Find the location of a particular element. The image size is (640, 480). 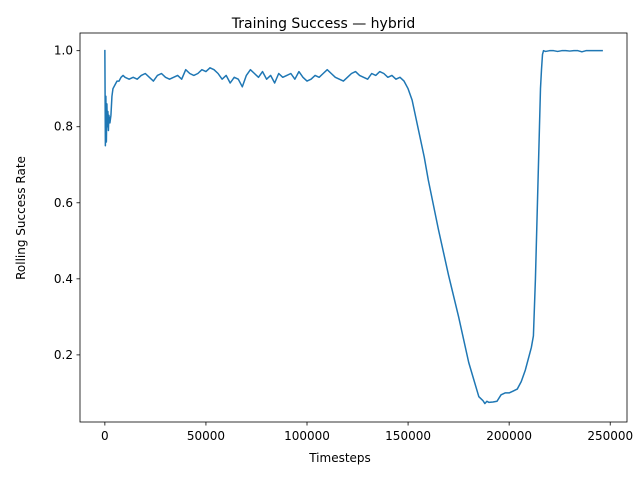

y-tick-label: 0.8 is located at coordinates (63, 127).